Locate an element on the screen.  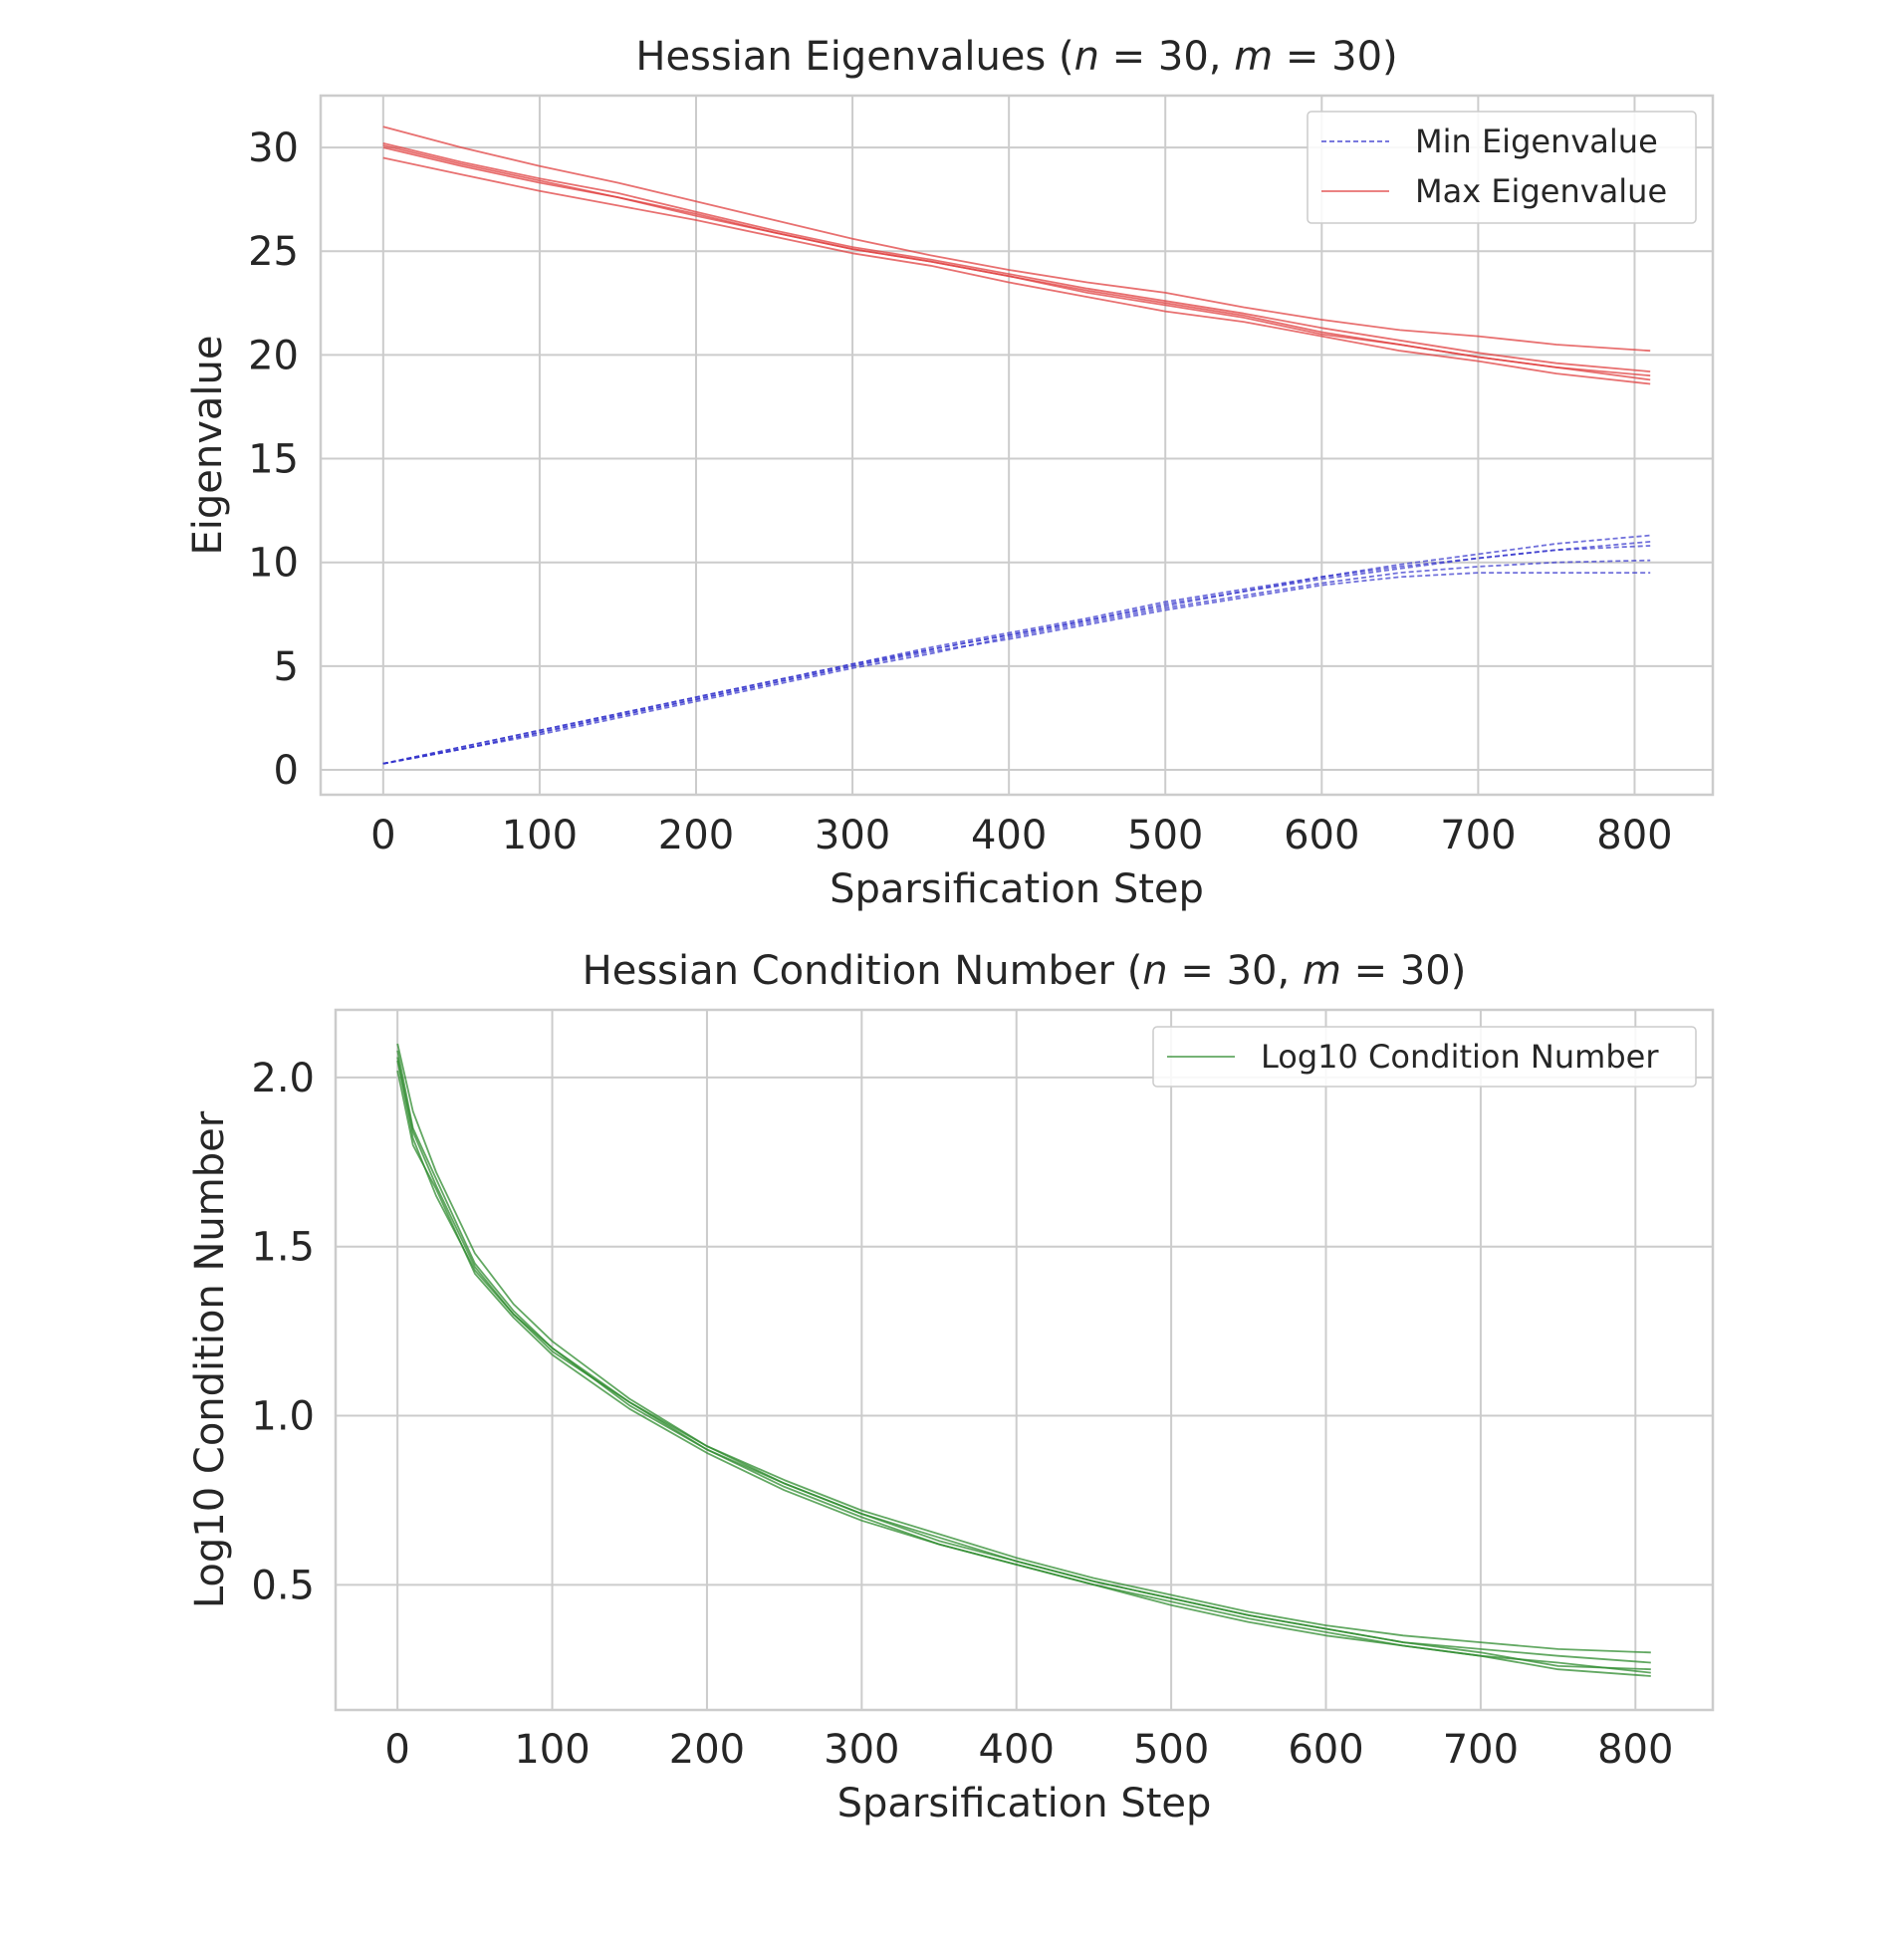
y-tick-label: 0.5 is located at coordinates (283, 1586).